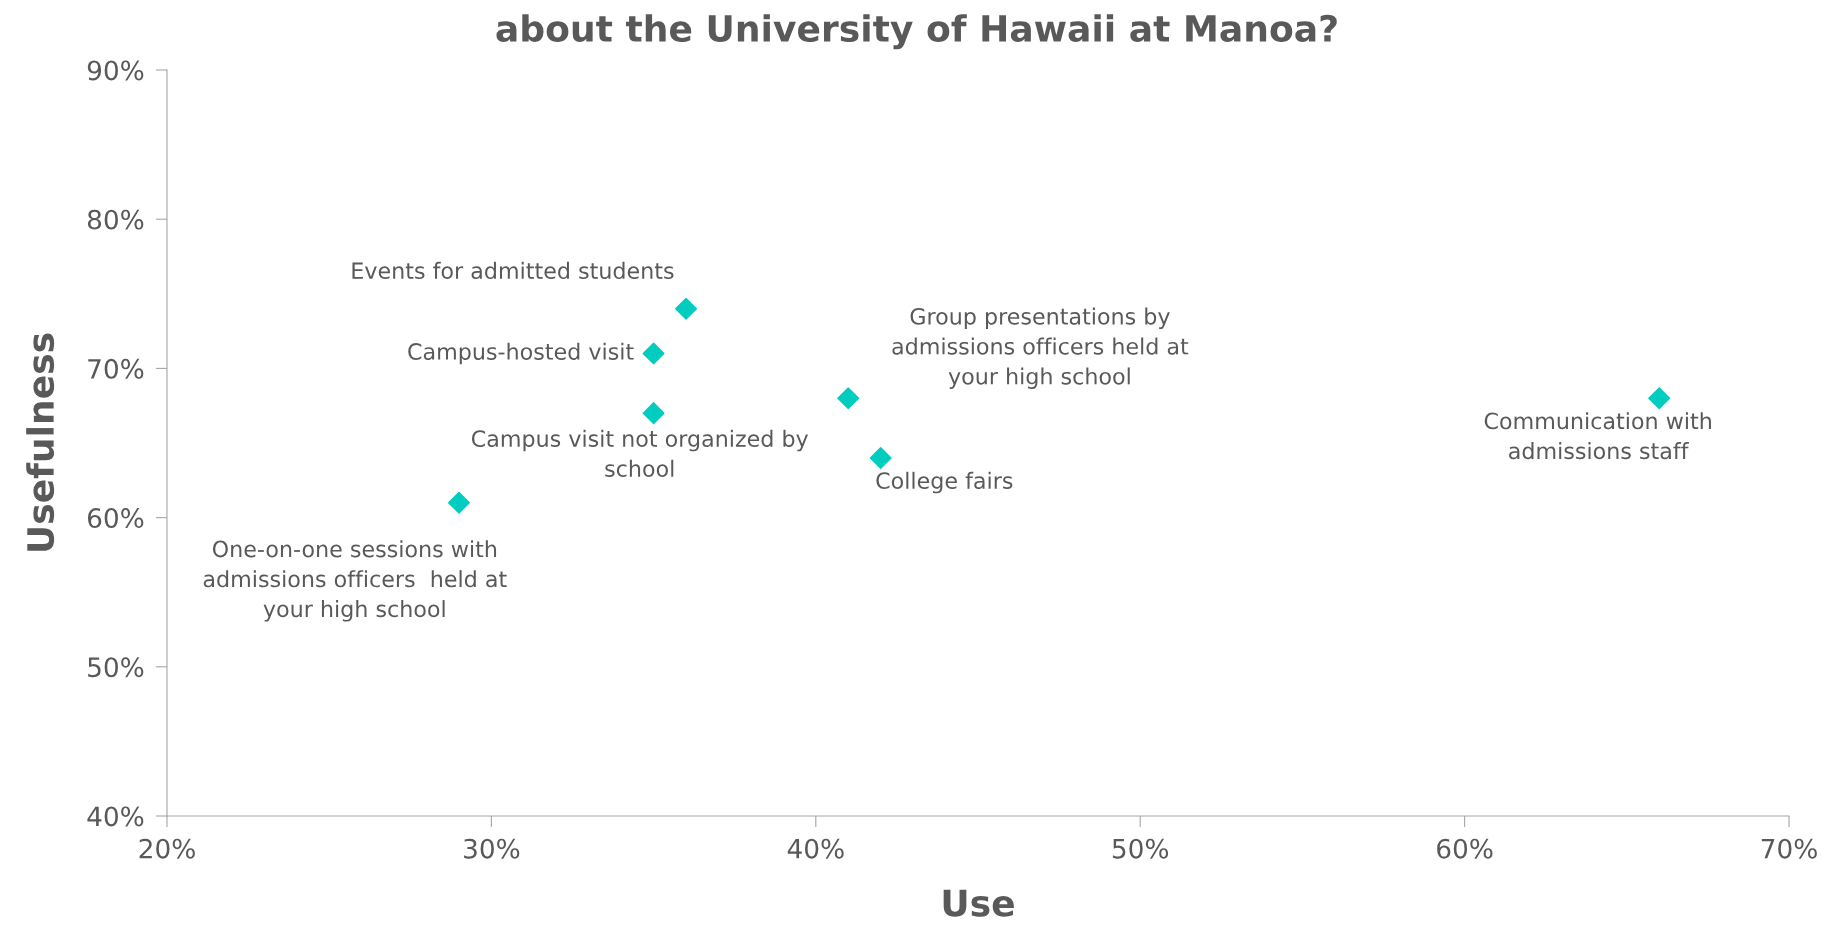  I want to click on annotation: Communication with admissions staff, so click(1597, 436).